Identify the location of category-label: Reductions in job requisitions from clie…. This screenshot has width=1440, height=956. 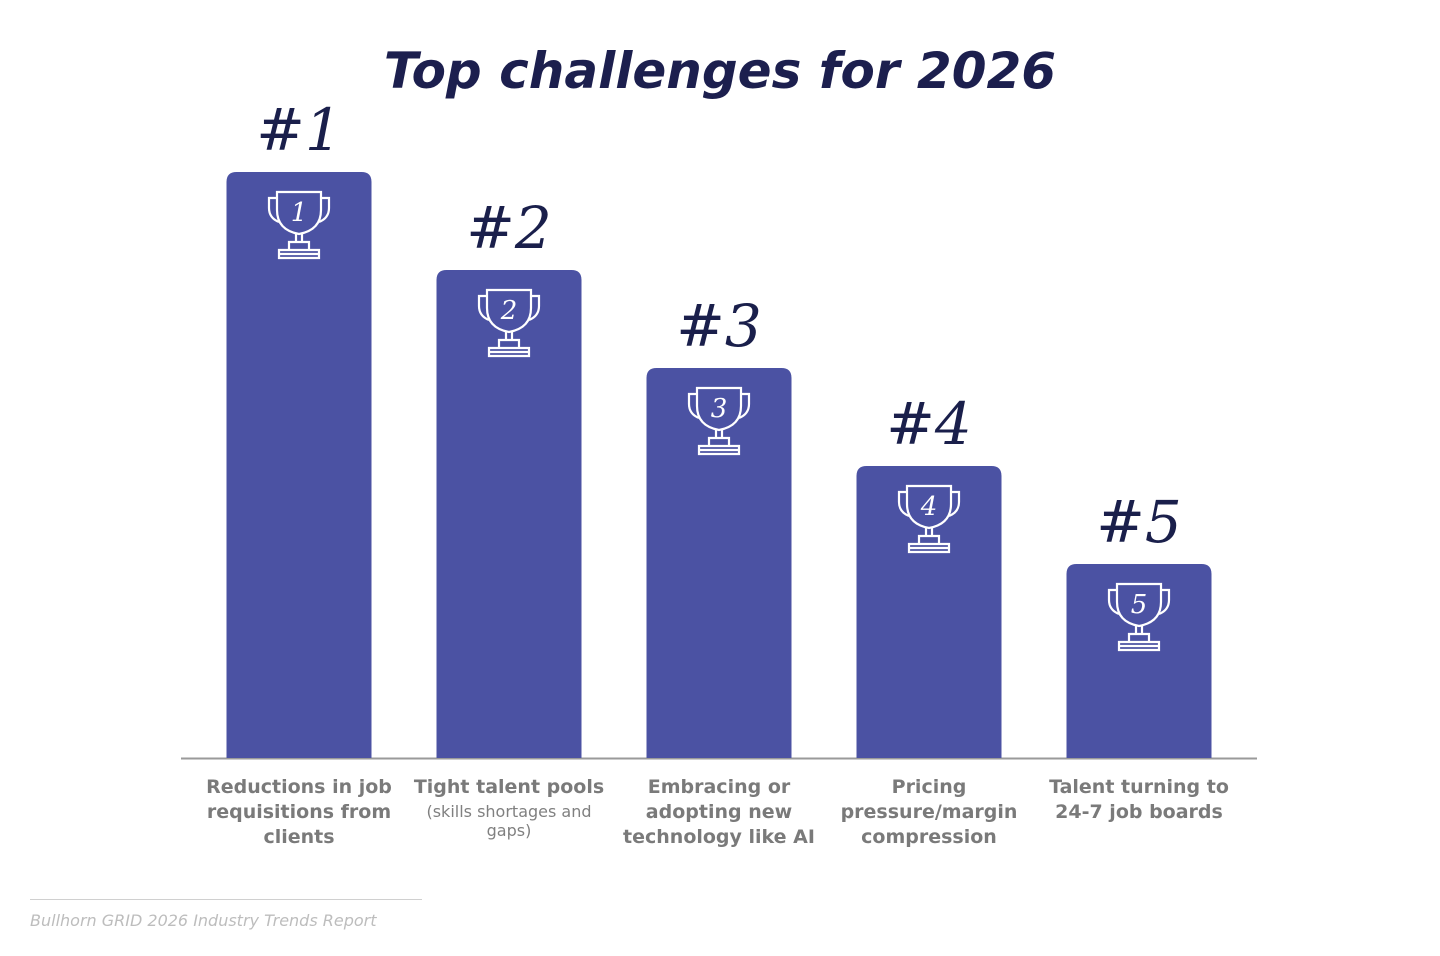
(299, 812).